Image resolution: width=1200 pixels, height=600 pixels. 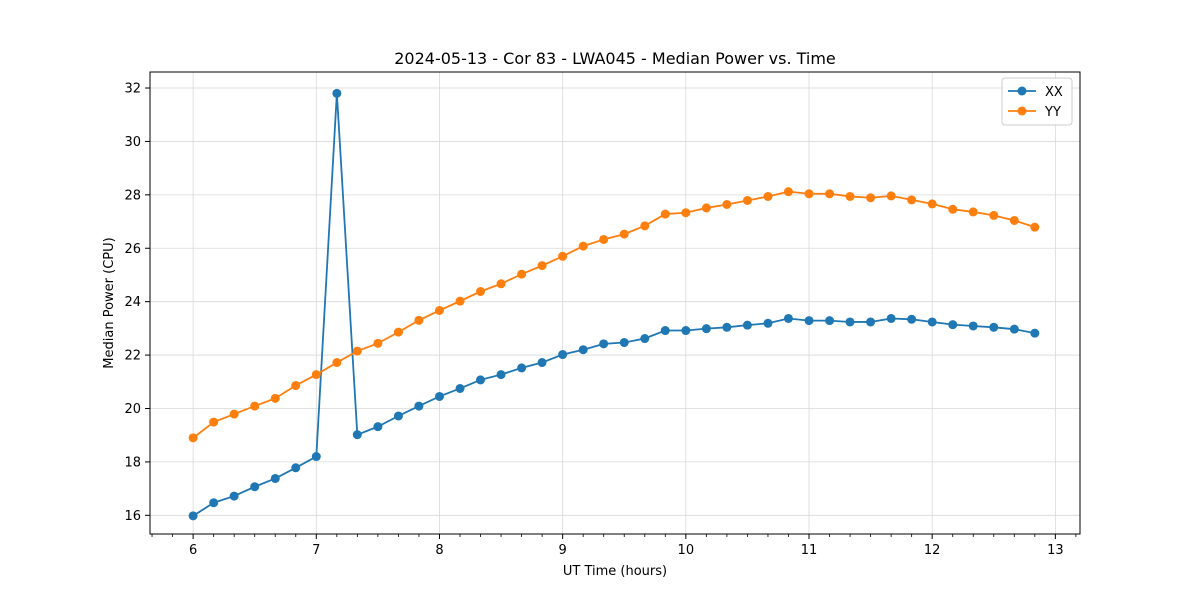 I want to click on x-tick-label: 8, so click(x=439, y=550).